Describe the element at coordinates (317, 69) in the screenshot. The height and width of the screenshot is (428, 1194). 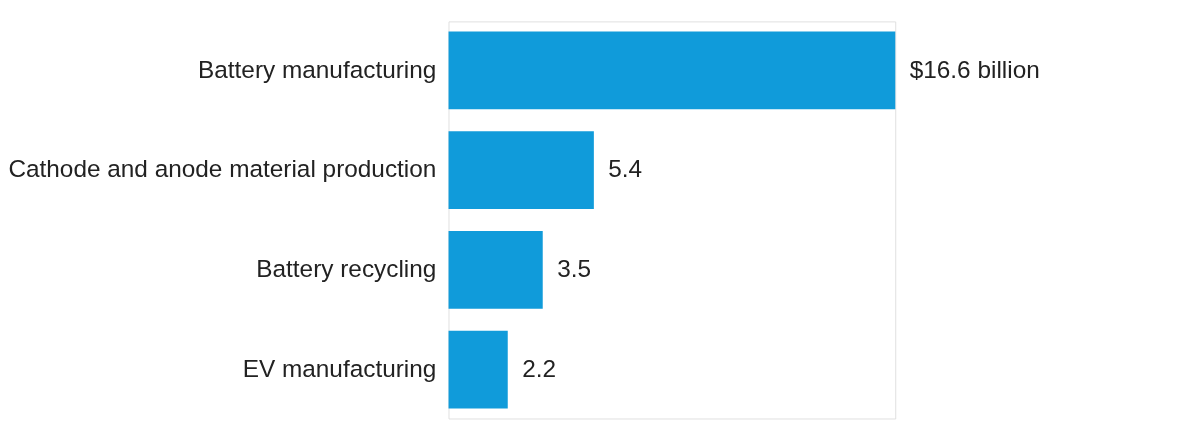
I see `y-tick-label: Battery manufacturing` at that location.